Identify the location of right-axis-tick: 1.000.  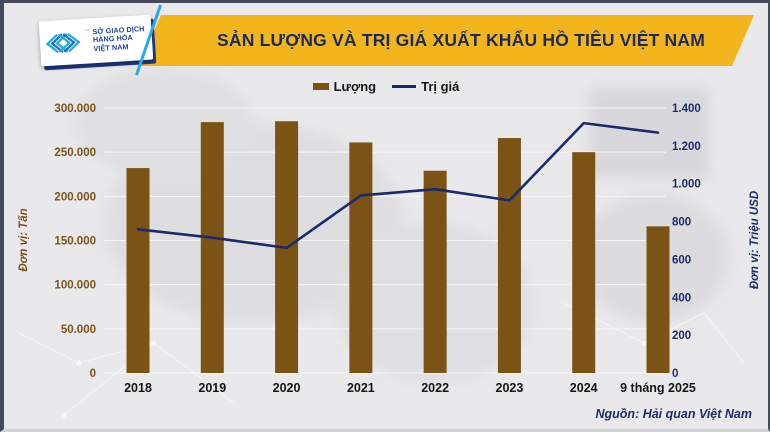
(686, 185).